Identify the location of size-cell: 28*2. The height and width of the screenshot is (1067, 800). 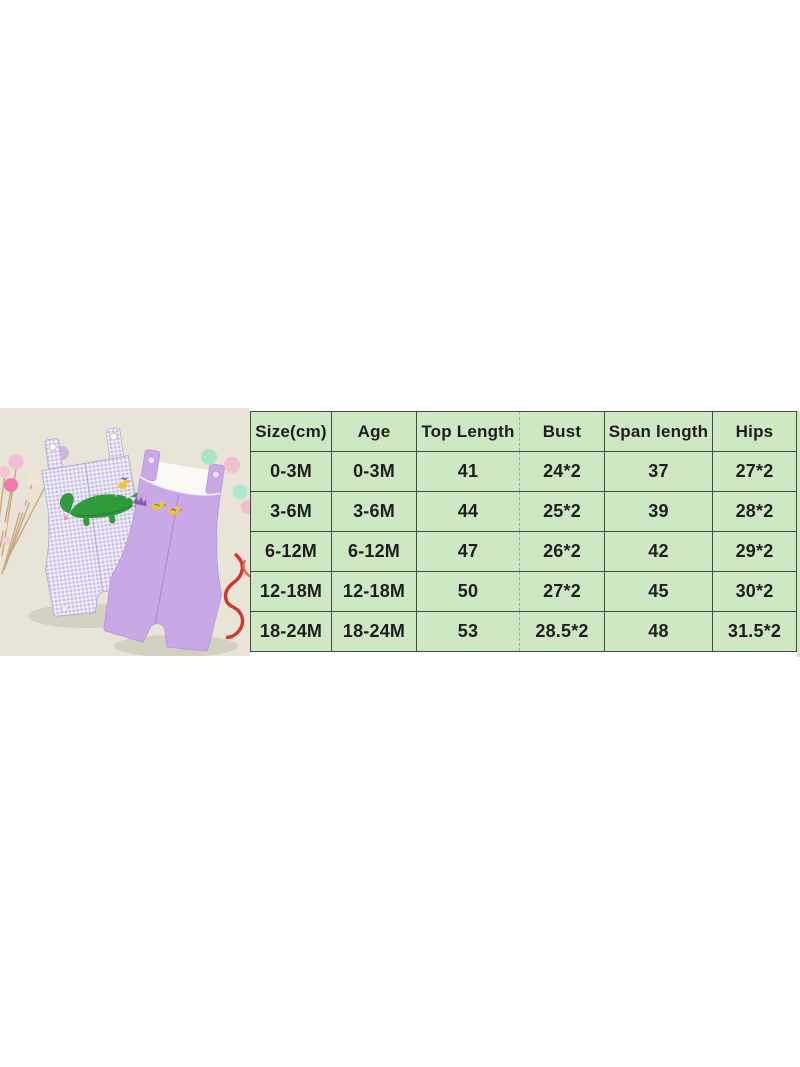
(754, 511).